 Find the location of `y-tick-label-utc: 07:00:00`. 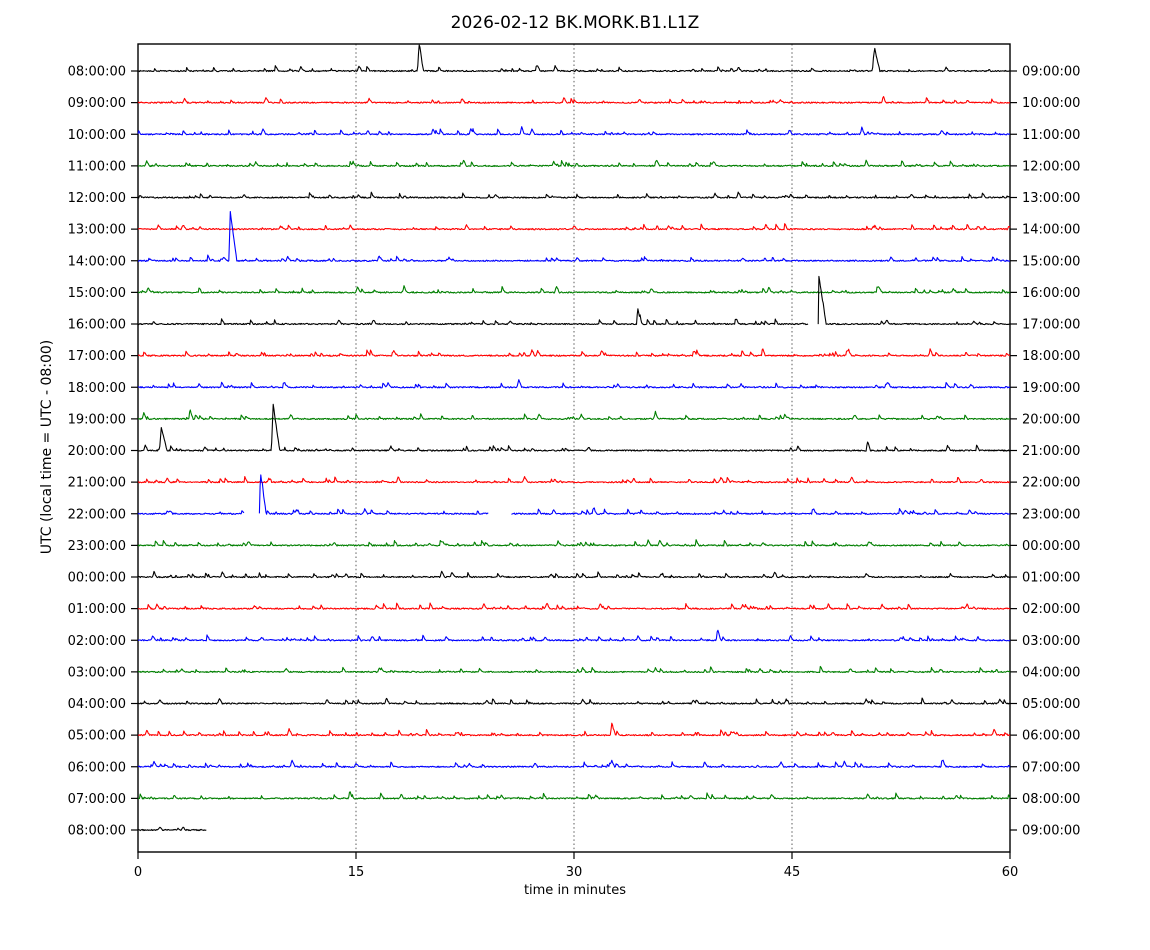

y-tick-label-utc: 07:00:00 is located at coordinates (97, 799).